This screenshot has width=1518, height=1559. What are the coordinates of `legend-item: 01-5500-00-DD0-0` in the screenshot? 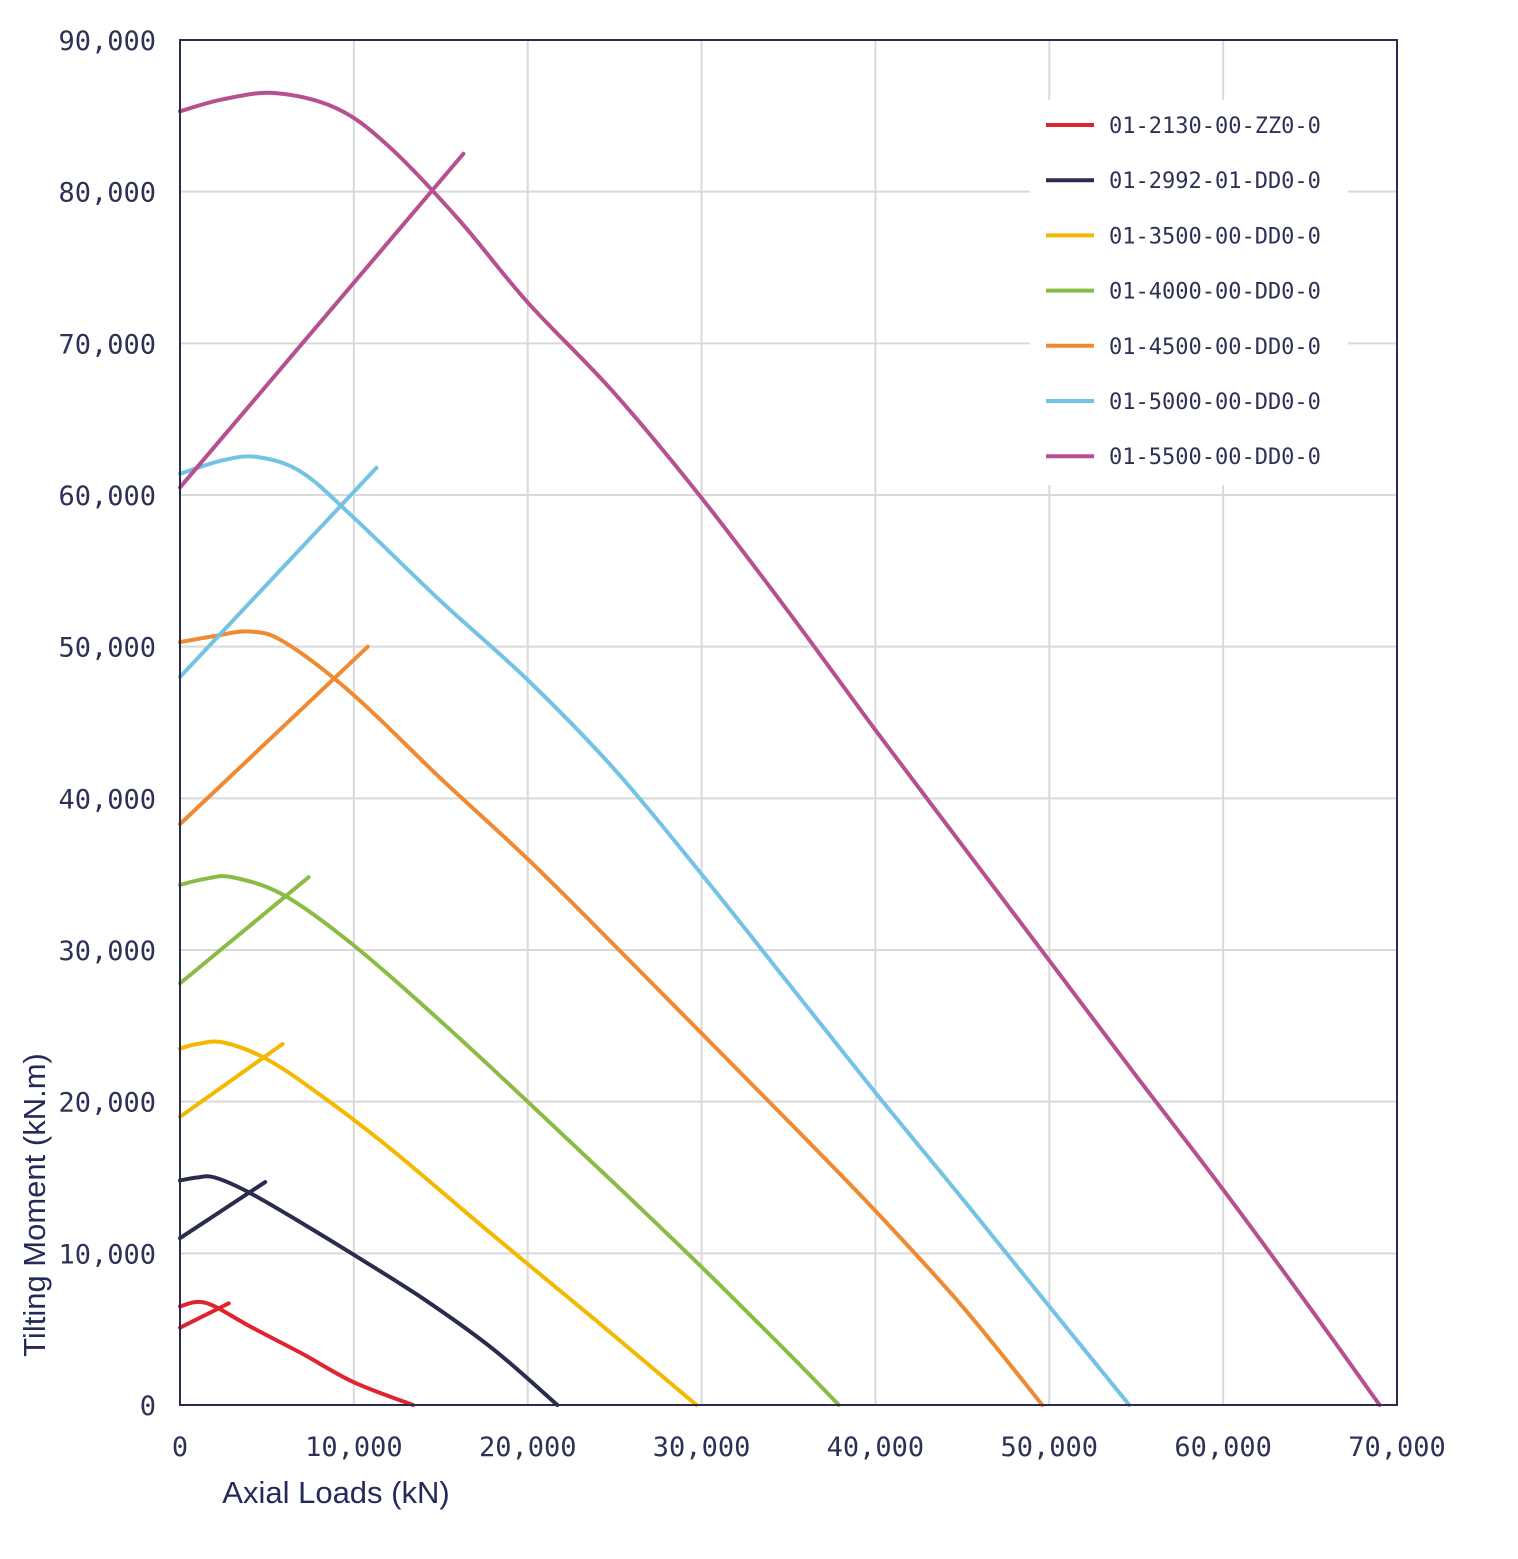 It's located at (1183, 457).